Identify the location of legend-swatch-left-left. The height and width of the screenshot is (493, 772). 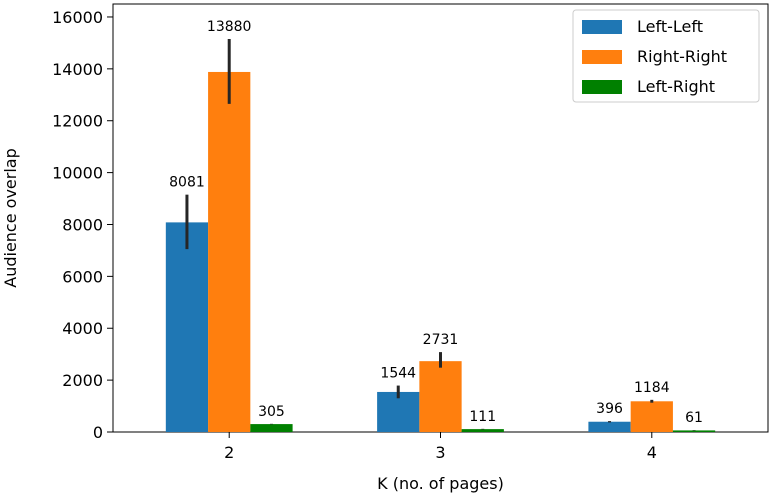
(602, 27).